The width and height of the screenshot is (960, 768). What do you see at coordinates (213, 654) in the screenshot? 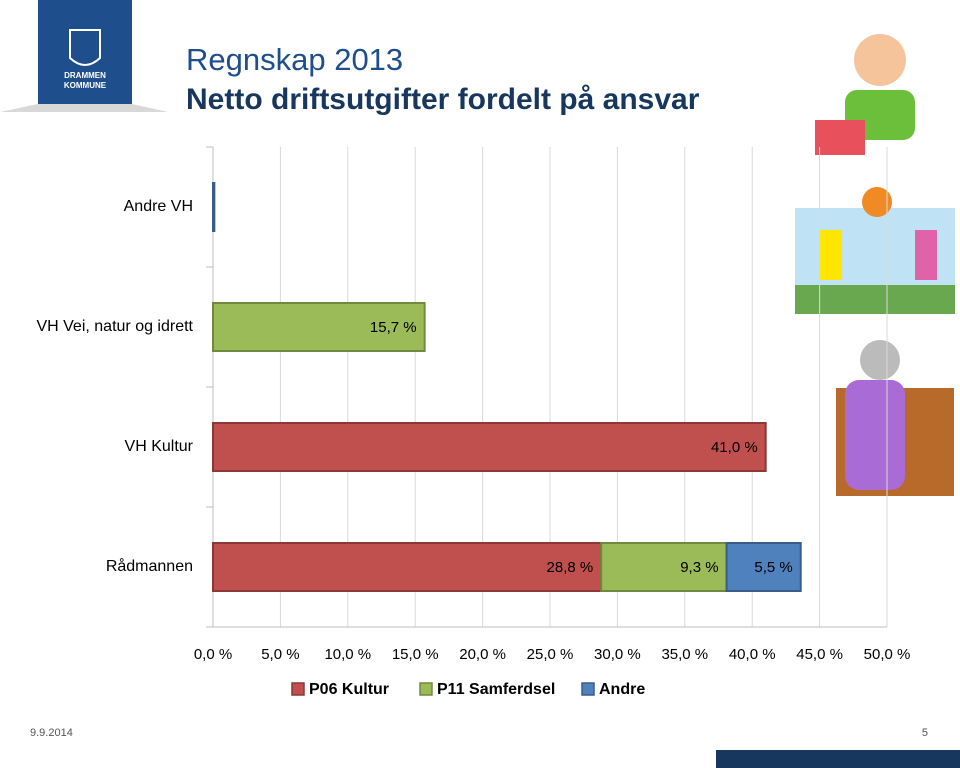
I see `x-tick-label: 0,0 %` at bounding box center [213, 654].